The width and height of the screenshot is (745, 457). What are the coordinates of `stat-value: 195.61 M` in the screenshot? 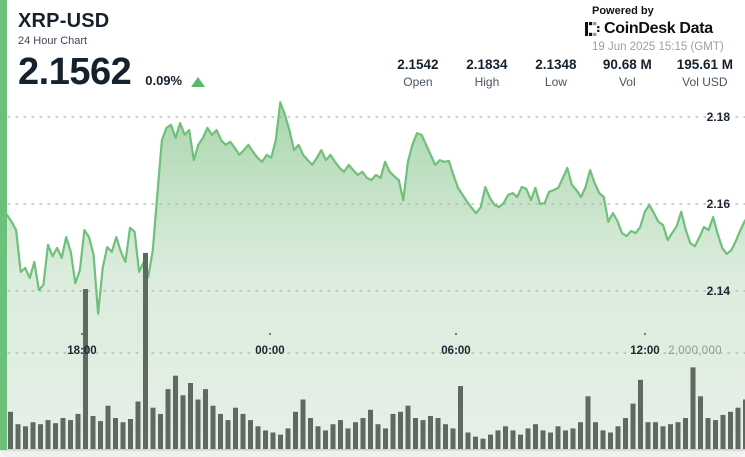 It's located at (704, 64).